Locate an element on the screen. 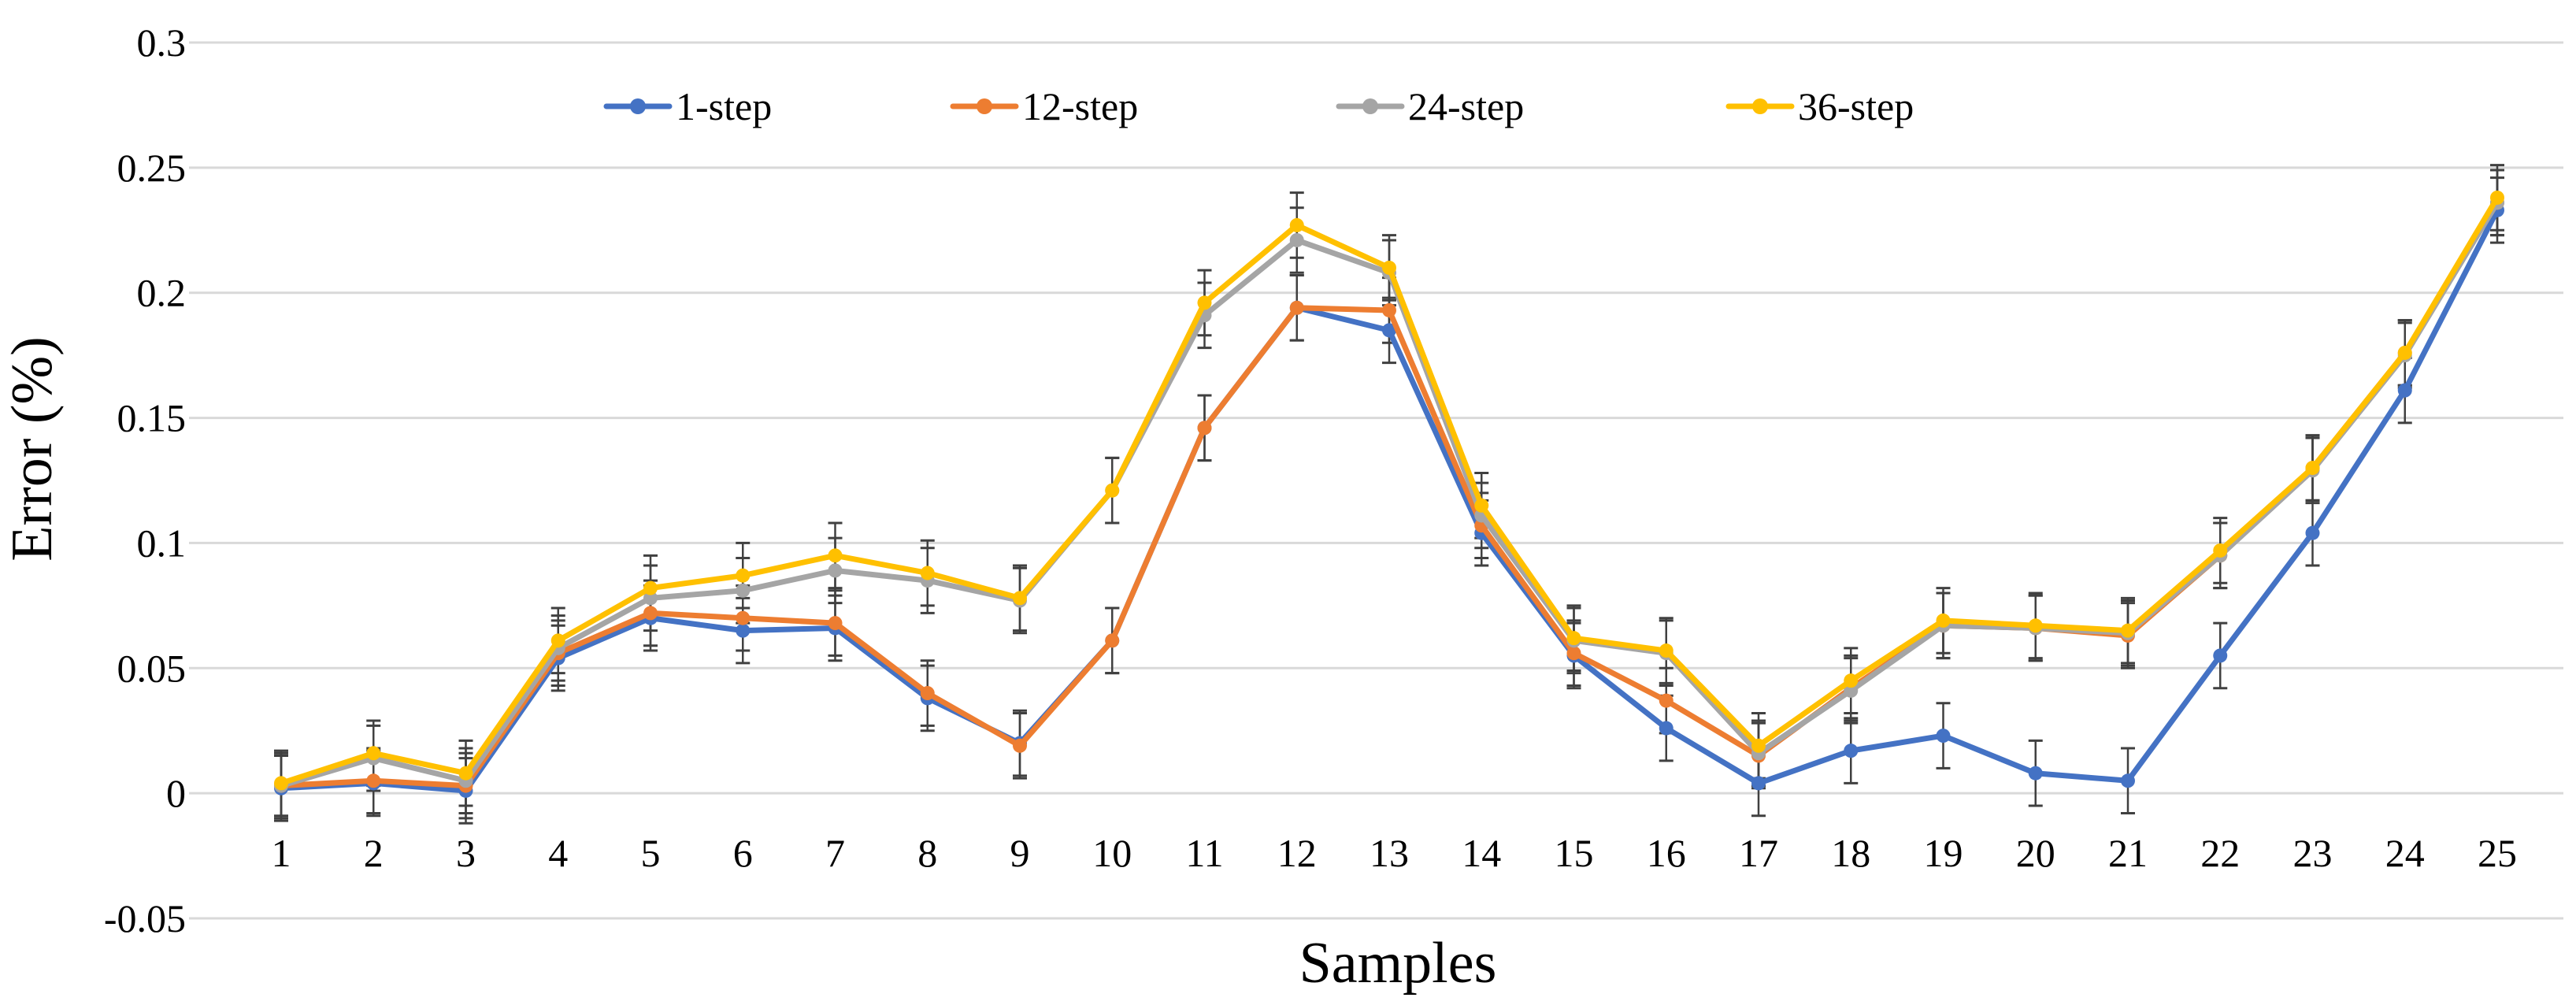 The width and height of the screenshot is (2576, 1005). x-tick-label: 1 is located at coordinates (281, 853).